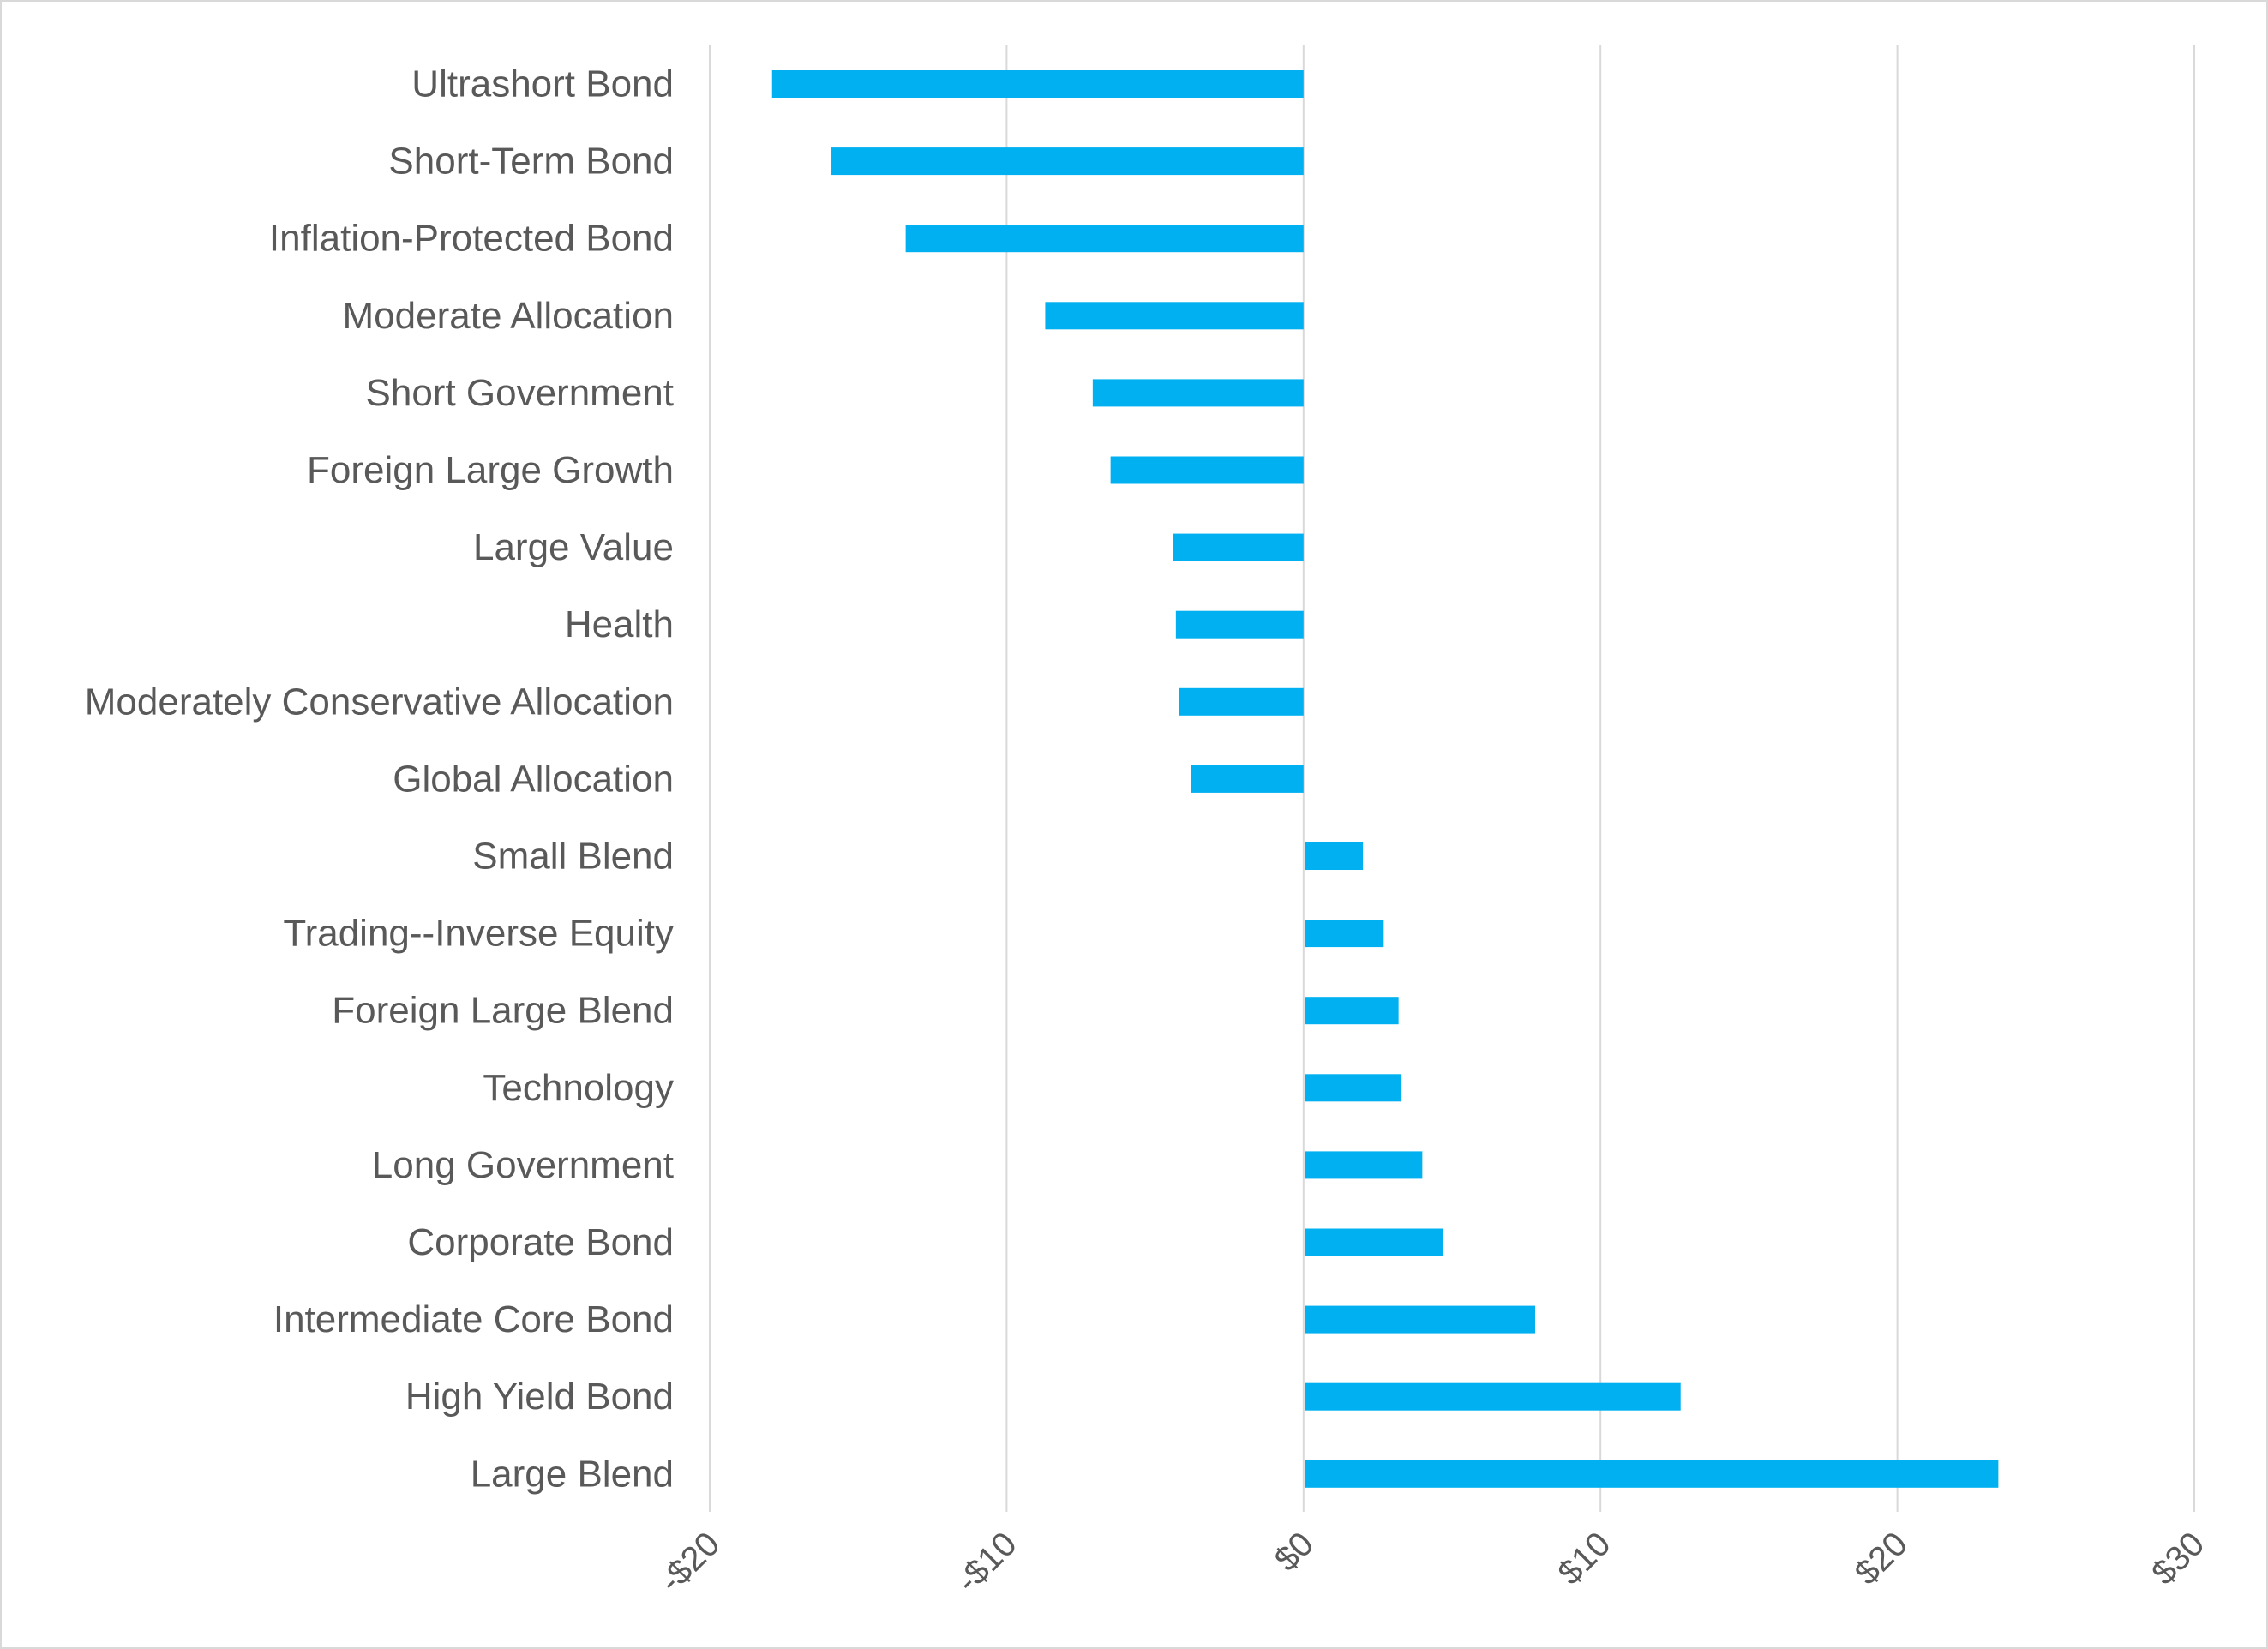  What do you see at coordinates (508, 316) in the screenshot?
I see `category-label: Moderate Allocation` at bounding box center [508, 316].